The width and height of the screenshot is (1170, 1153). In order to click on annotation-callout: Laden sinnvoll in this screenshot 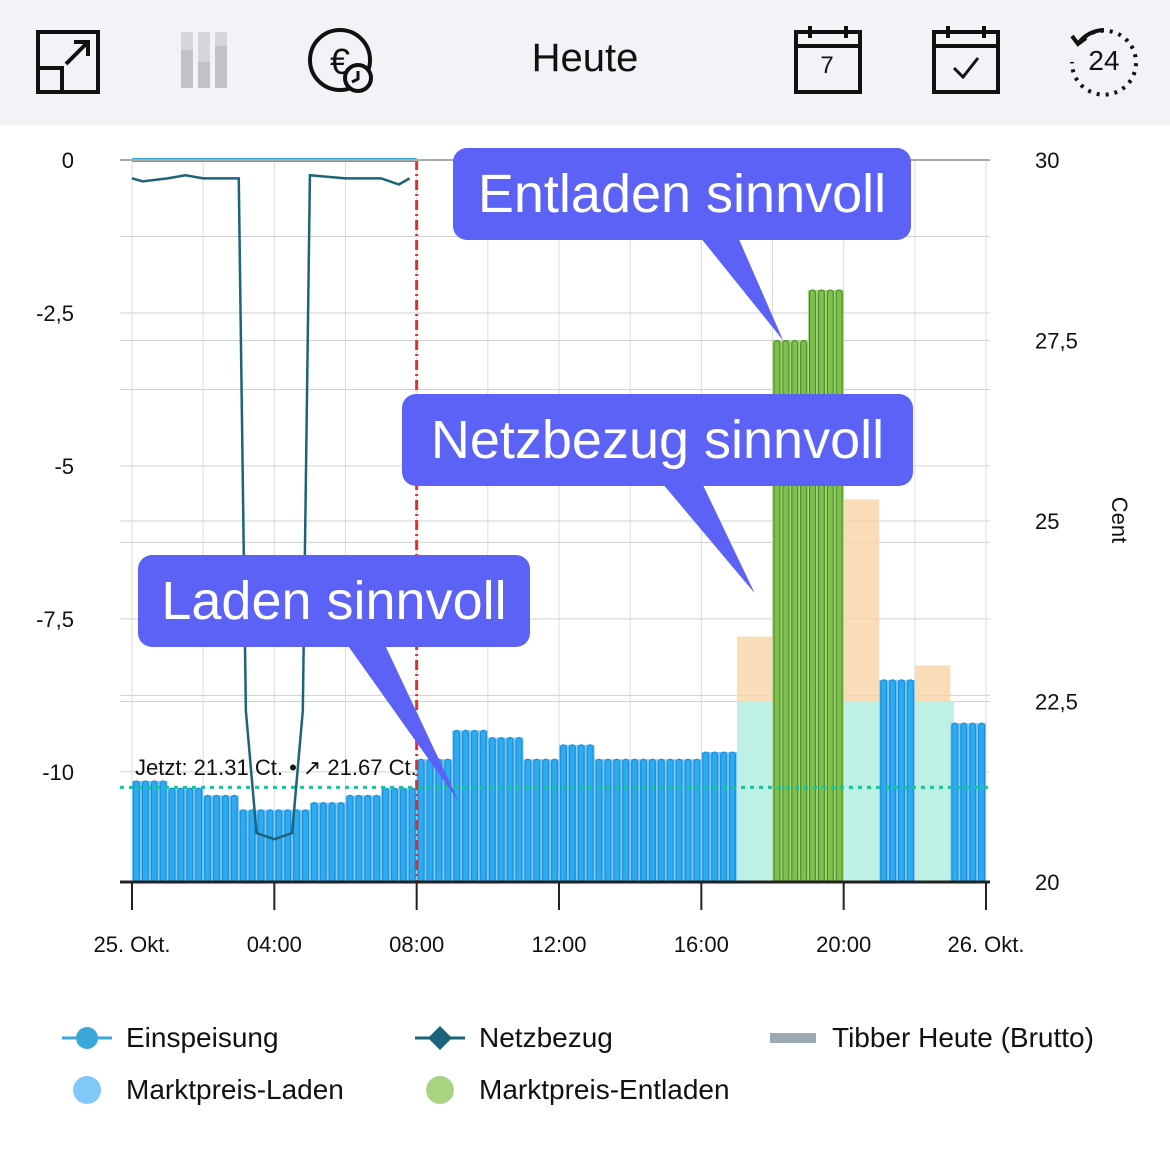, I will do `click(334, 679)`.